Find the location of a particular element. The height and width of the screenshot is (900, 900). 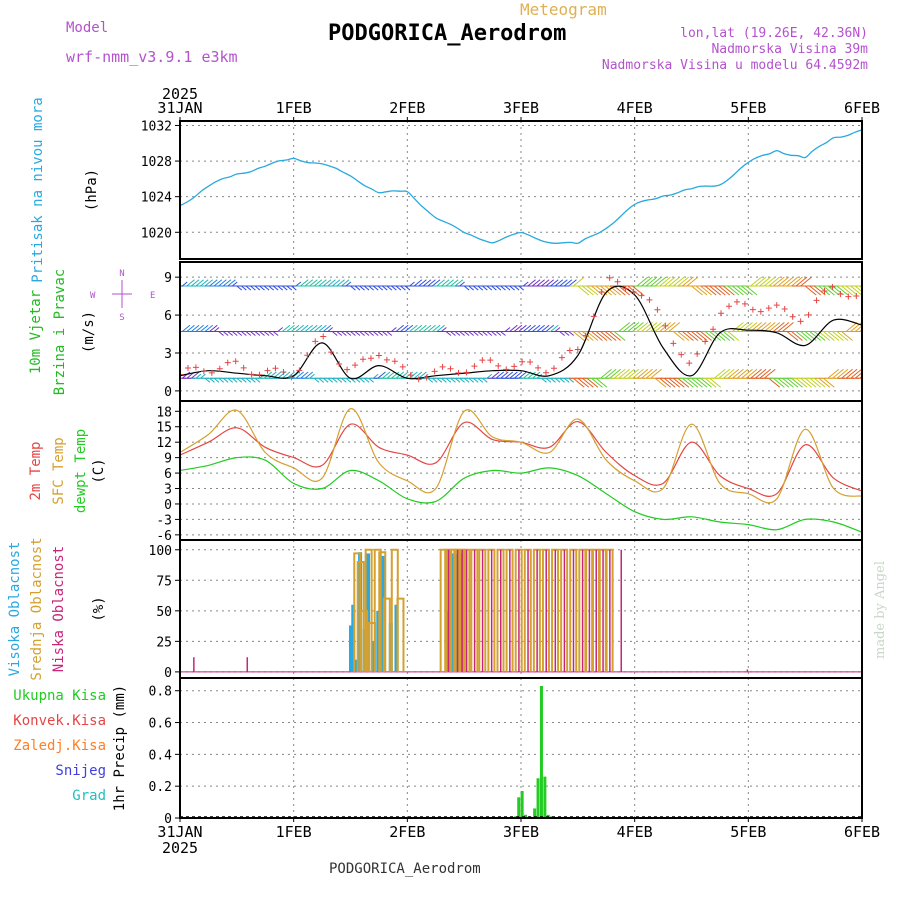

x-label-bottom-3feb: 3FEB is located at coordinates (521, 832).